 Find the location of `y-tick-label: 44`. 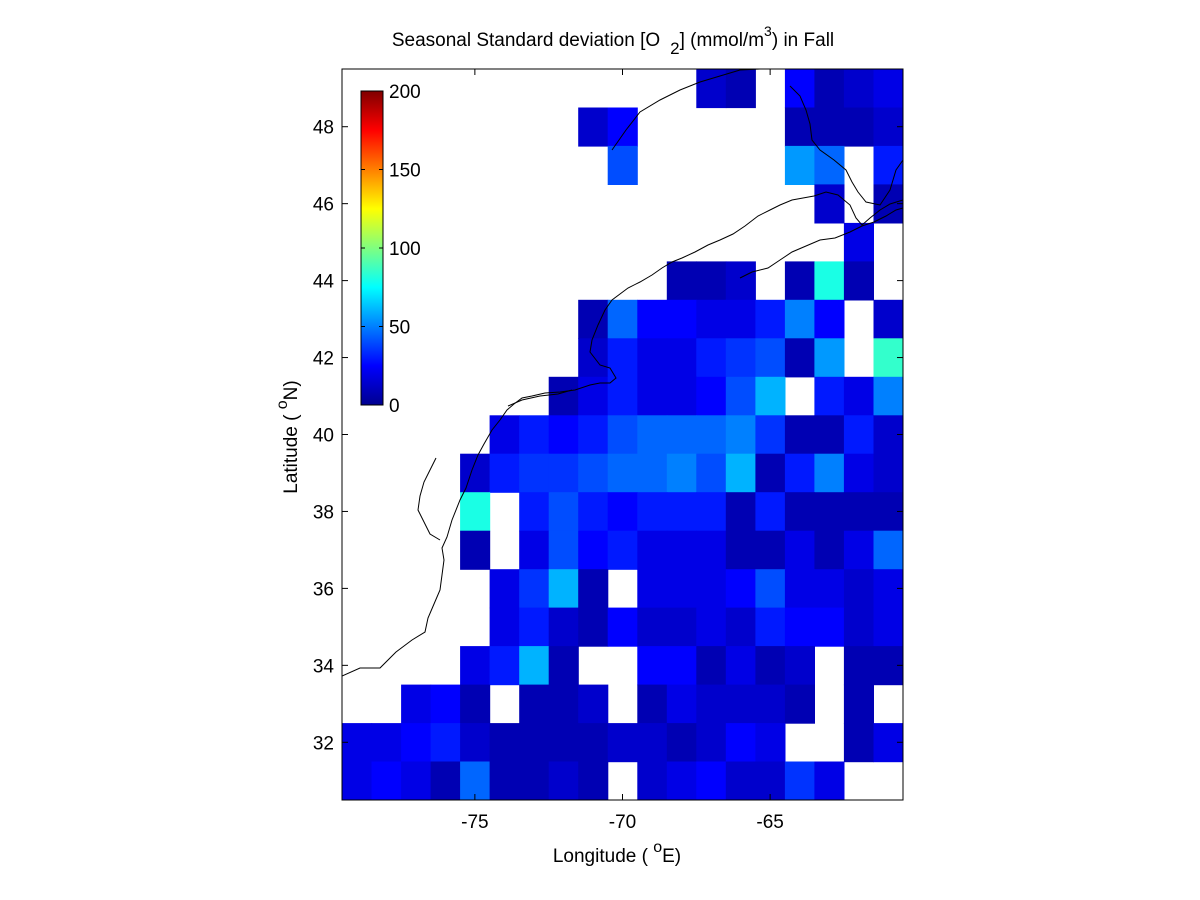

y-tick-label: 44 is located at coordinates (324, 282).